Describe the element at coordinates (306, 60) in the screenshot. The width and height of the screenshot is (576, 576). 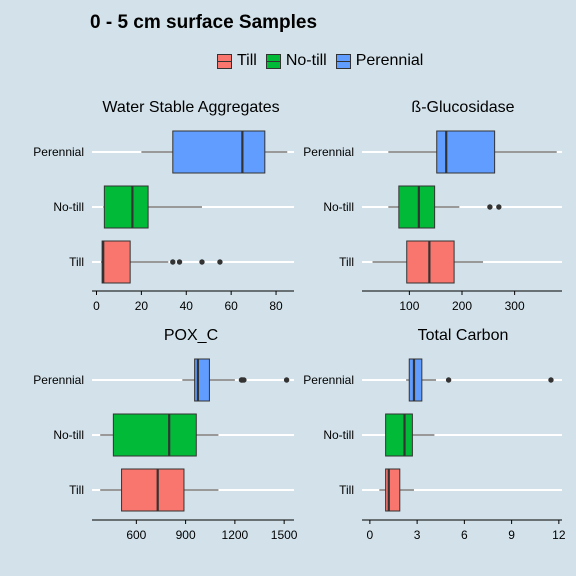
I see `legend-label-no-till: No-till` at that location.